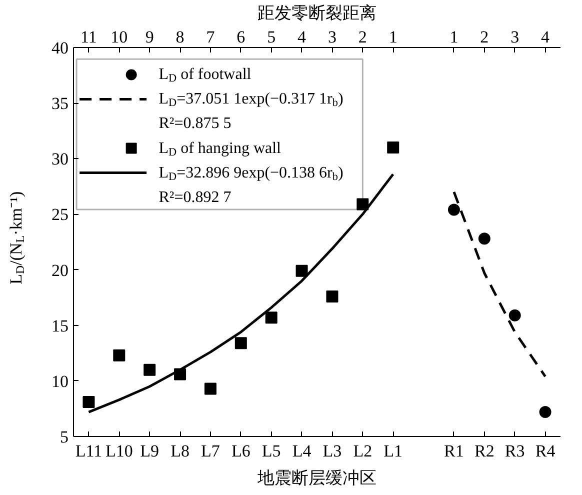  What do you see at coordinates (332, 451) in the screenshot?
I see `x-tick-label: L3` at bounding box center [332, 451].